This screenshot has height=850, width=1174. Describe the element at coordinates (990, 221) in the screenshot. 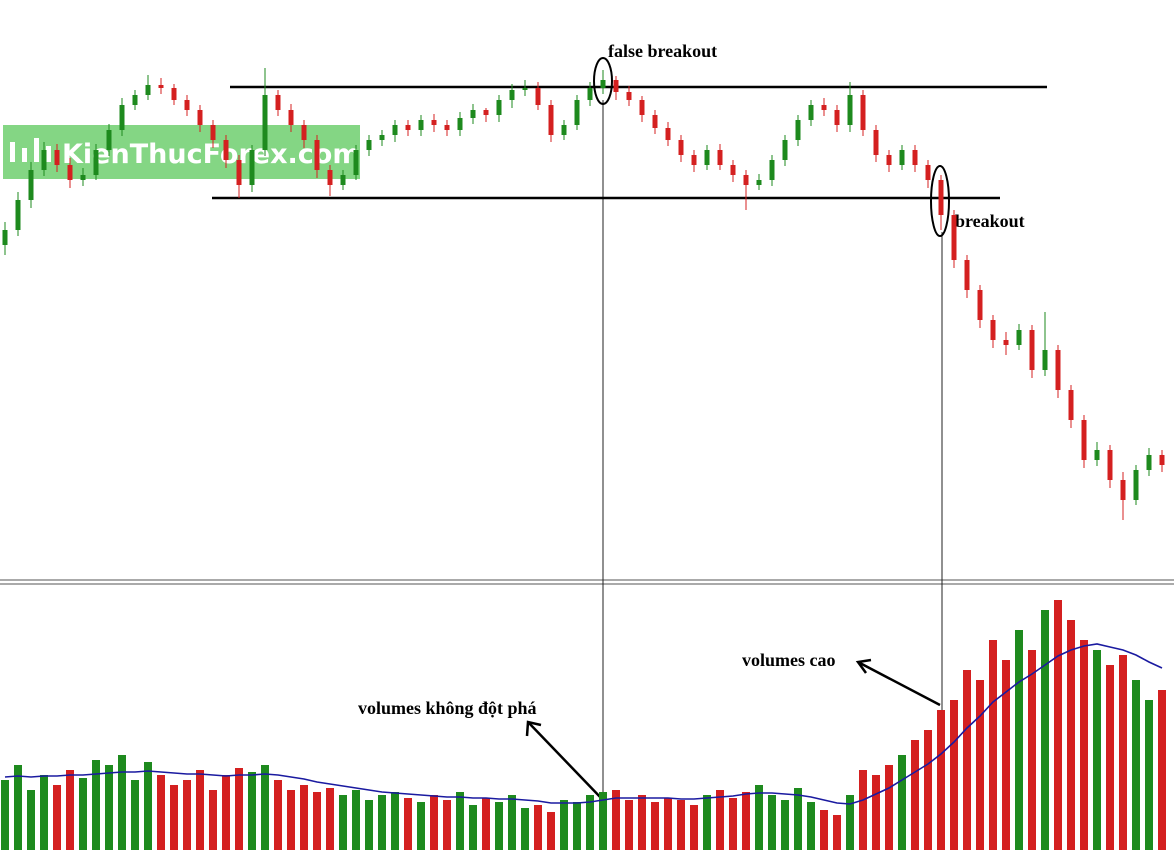

I see `annotation: breakout` at that location.